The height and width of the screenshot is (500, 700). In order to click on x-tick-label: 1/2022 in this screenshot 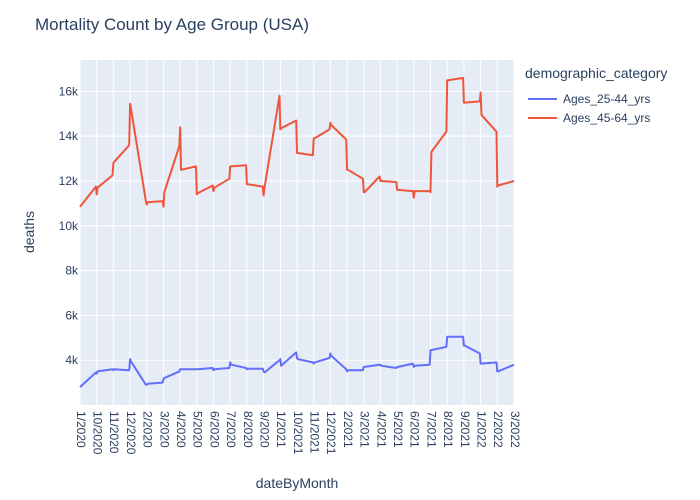, I will do `click(481, 429)`.